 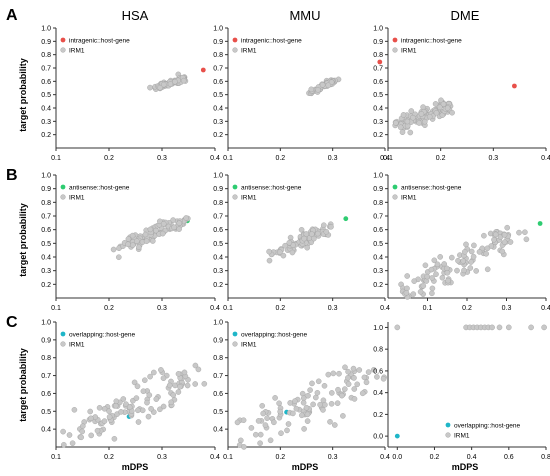 I want to click on legend-label: overlapping::host-gene, so click(x=102, y=335).